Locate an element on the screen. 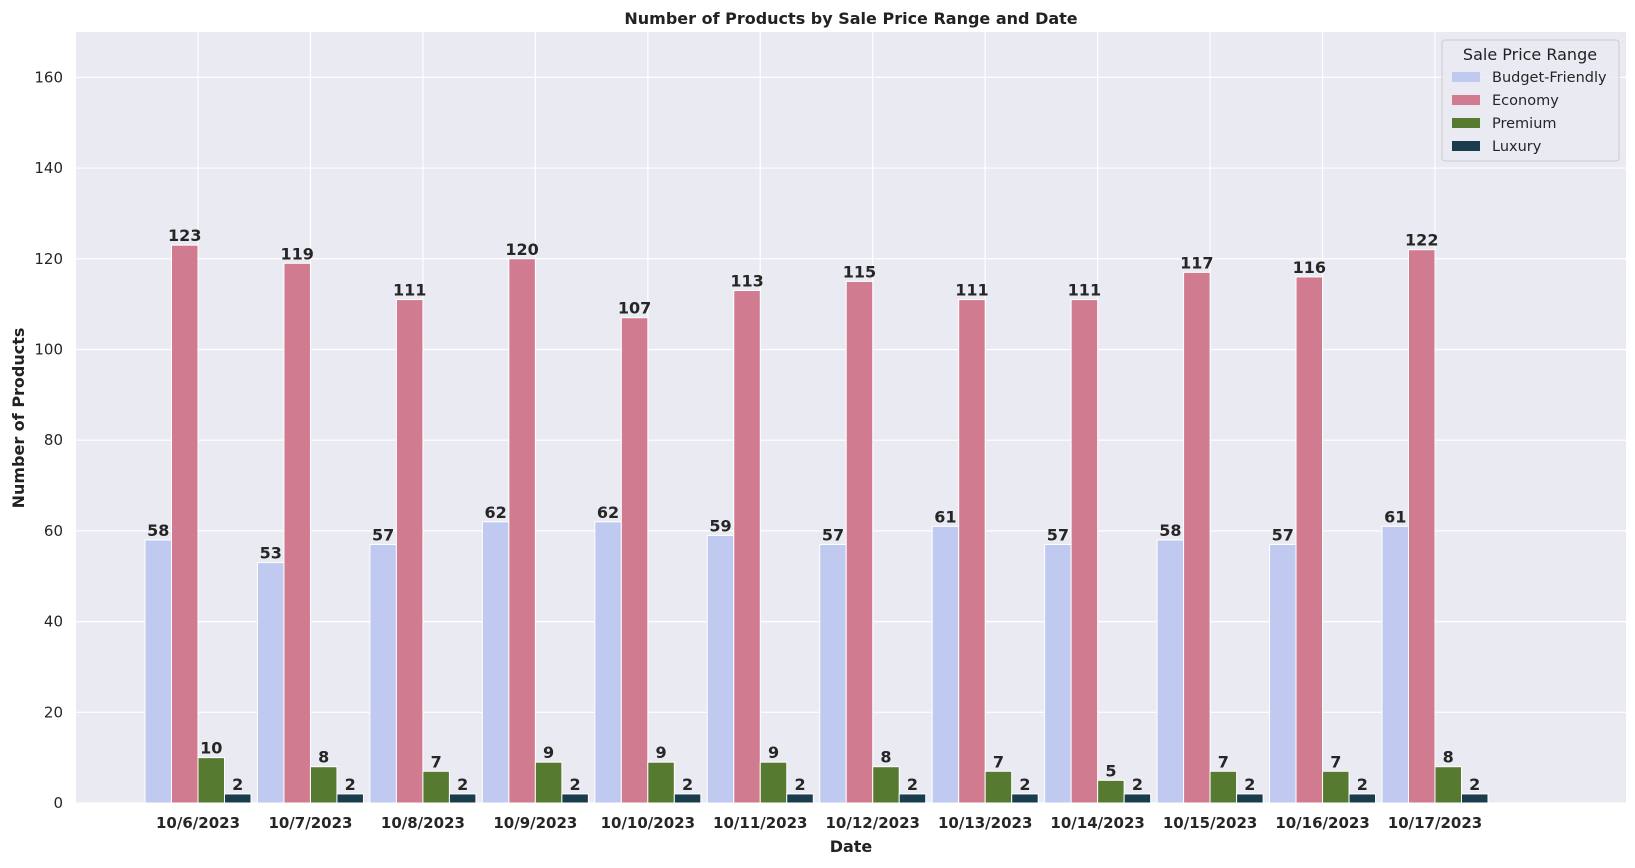 Image resolution: width=1635 pixels, height=868 pixels. y-tick-label: 20 is located at coordinates (53, 712).